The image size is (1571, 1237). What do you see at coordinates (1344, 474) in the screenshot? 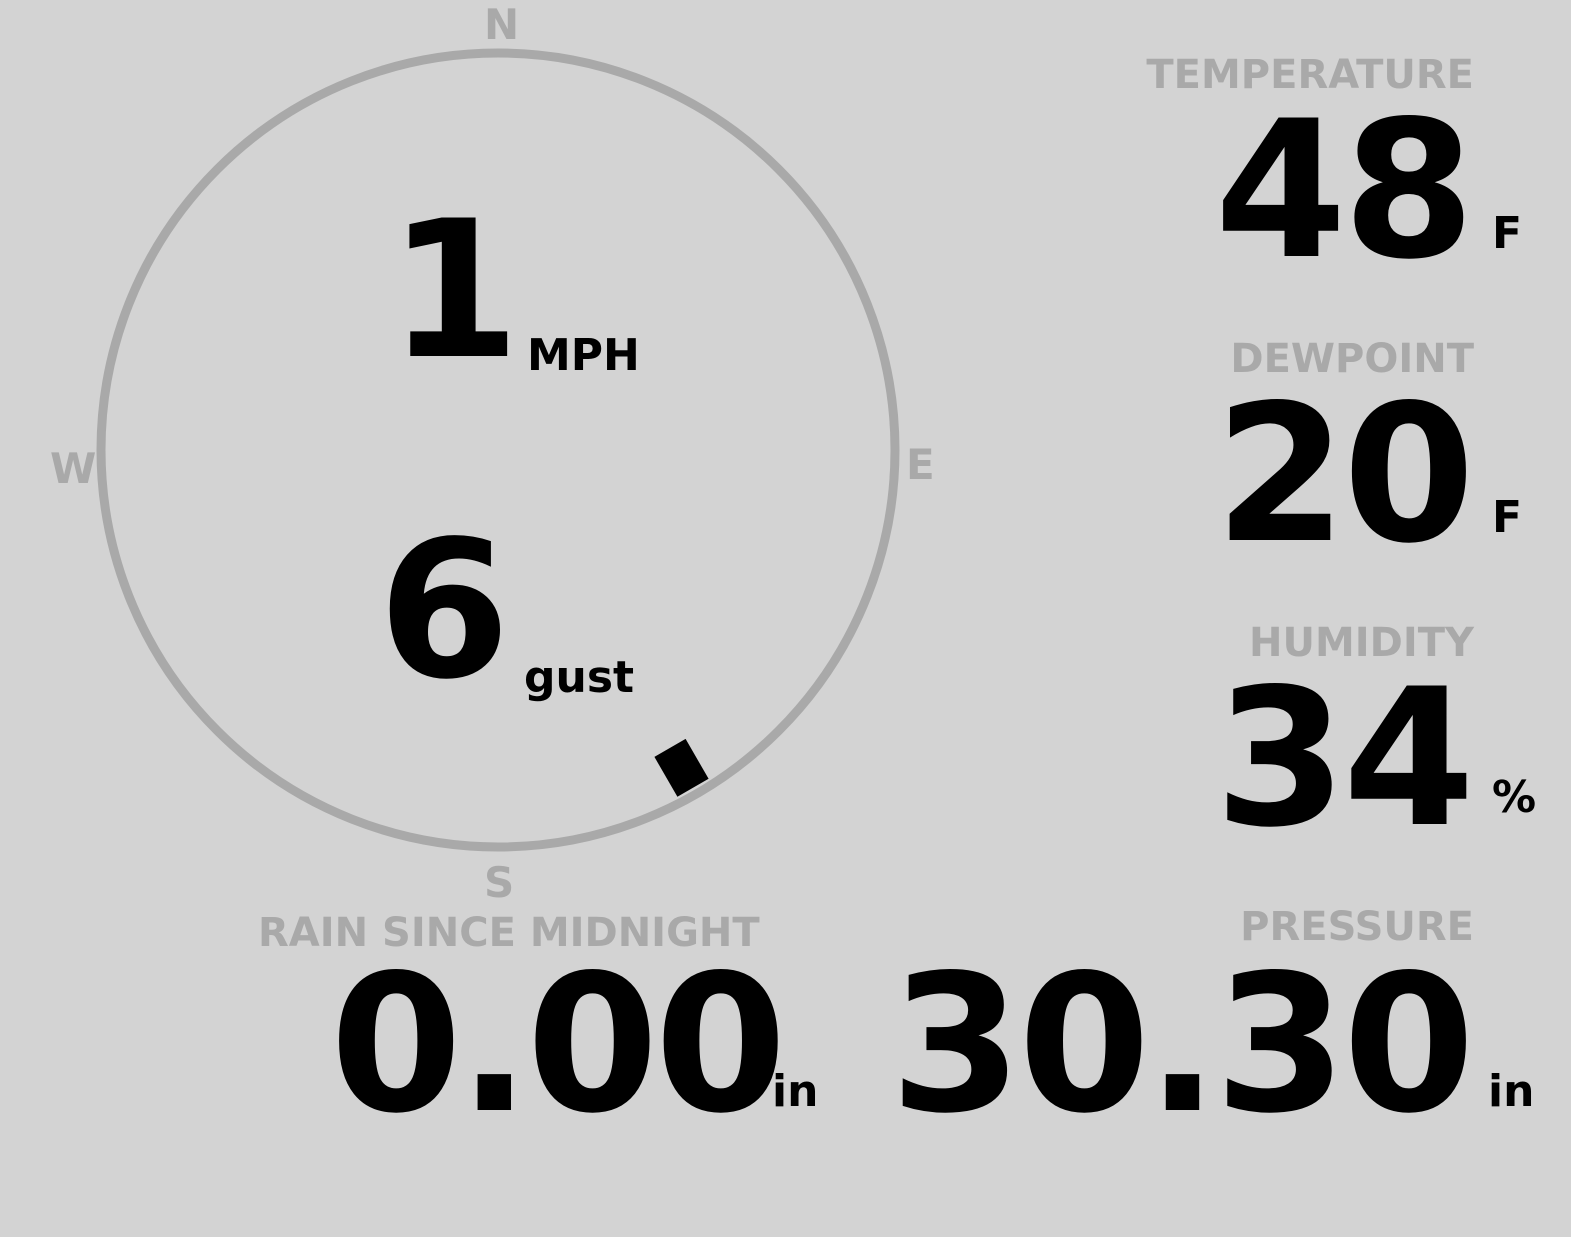
I see `dewpoint-value: 20` at bounding box center [1344, 474].